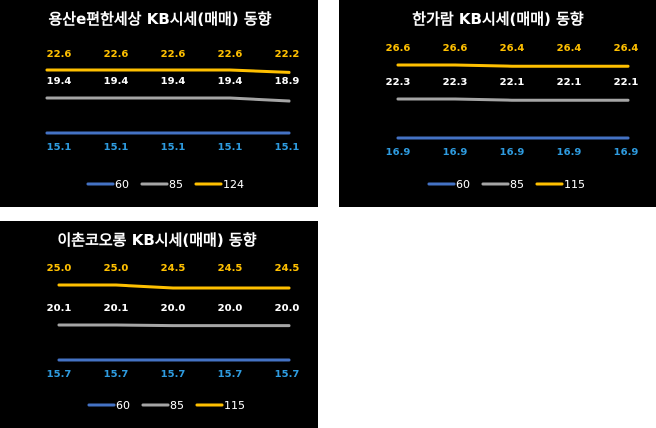  Describe the element at coordinates (287, 81) in the screenshot. I see `data-label-85: 18.9` at that location.